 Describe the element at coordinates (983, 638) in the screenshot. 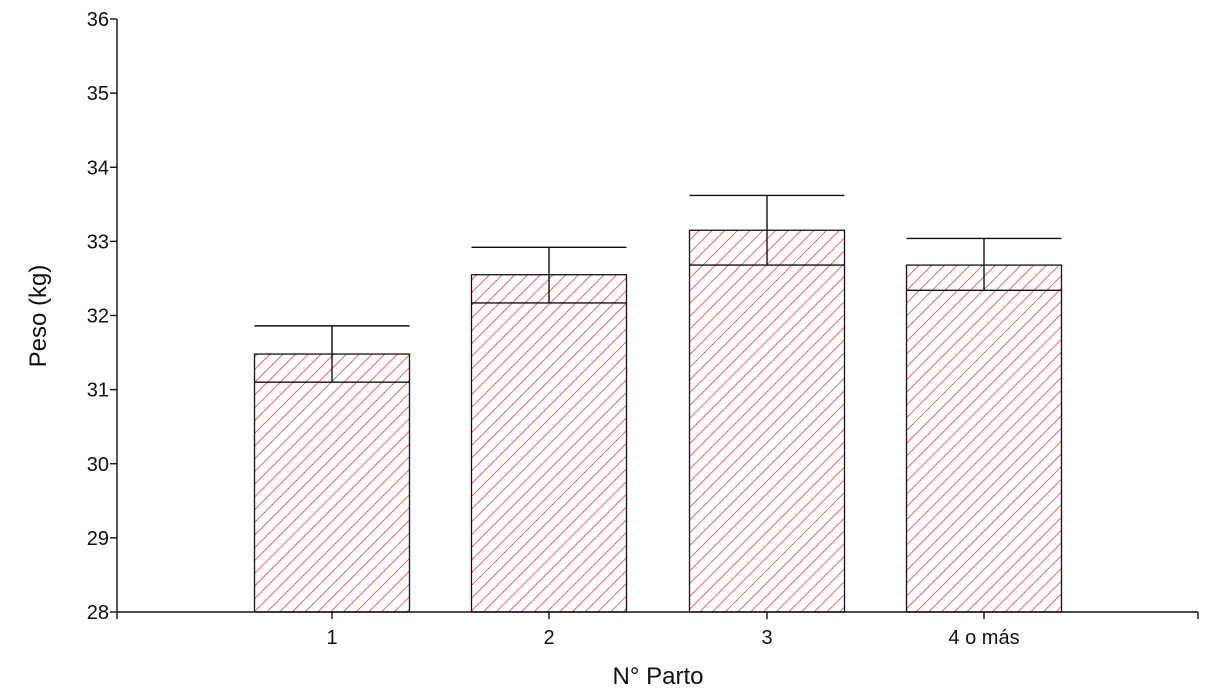

I see `x-tick-label-4: 4 o más` at that location.